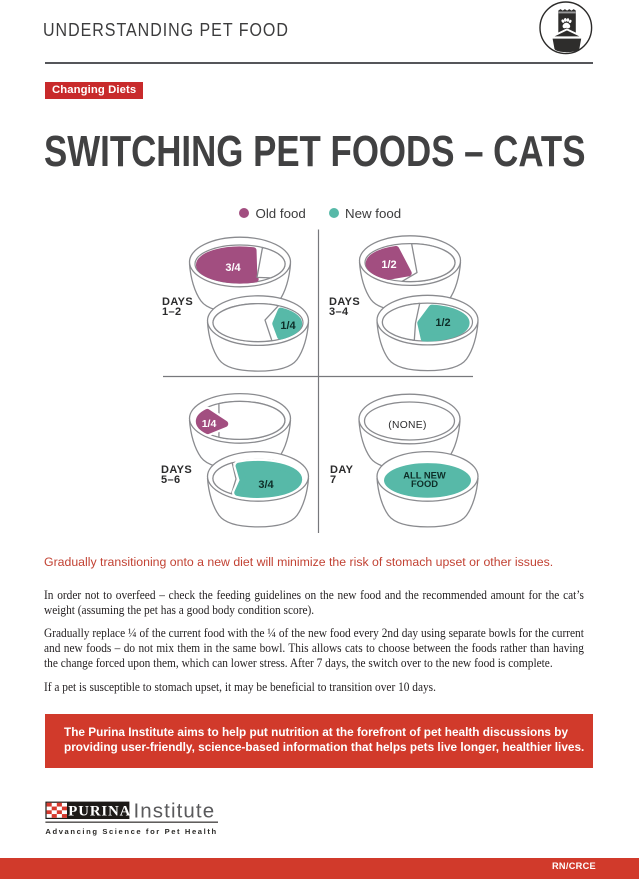  I want to click on svg-text: FOOD, so click(424, 483).